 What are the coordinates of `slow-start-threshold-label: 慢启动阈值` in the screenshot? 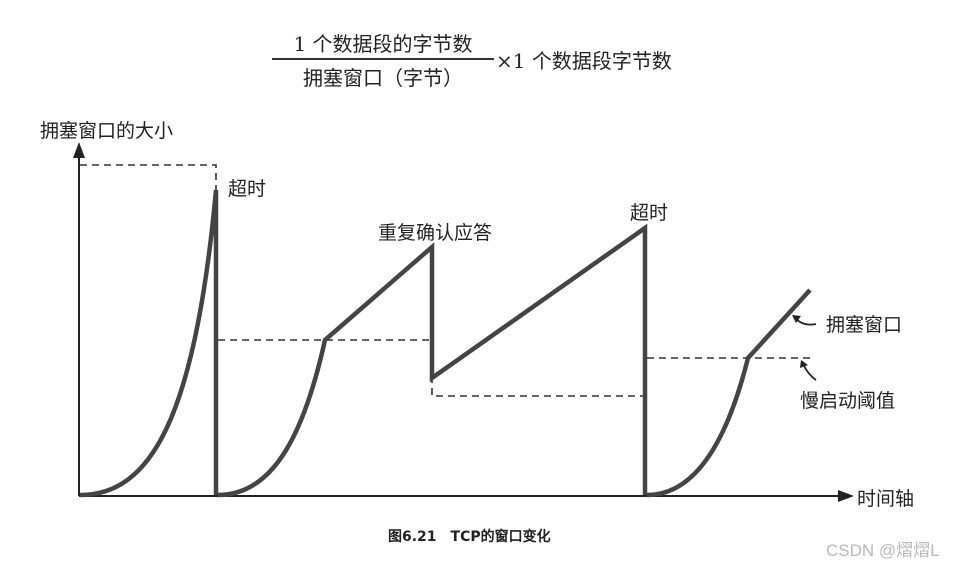 It's located at (848, 401).